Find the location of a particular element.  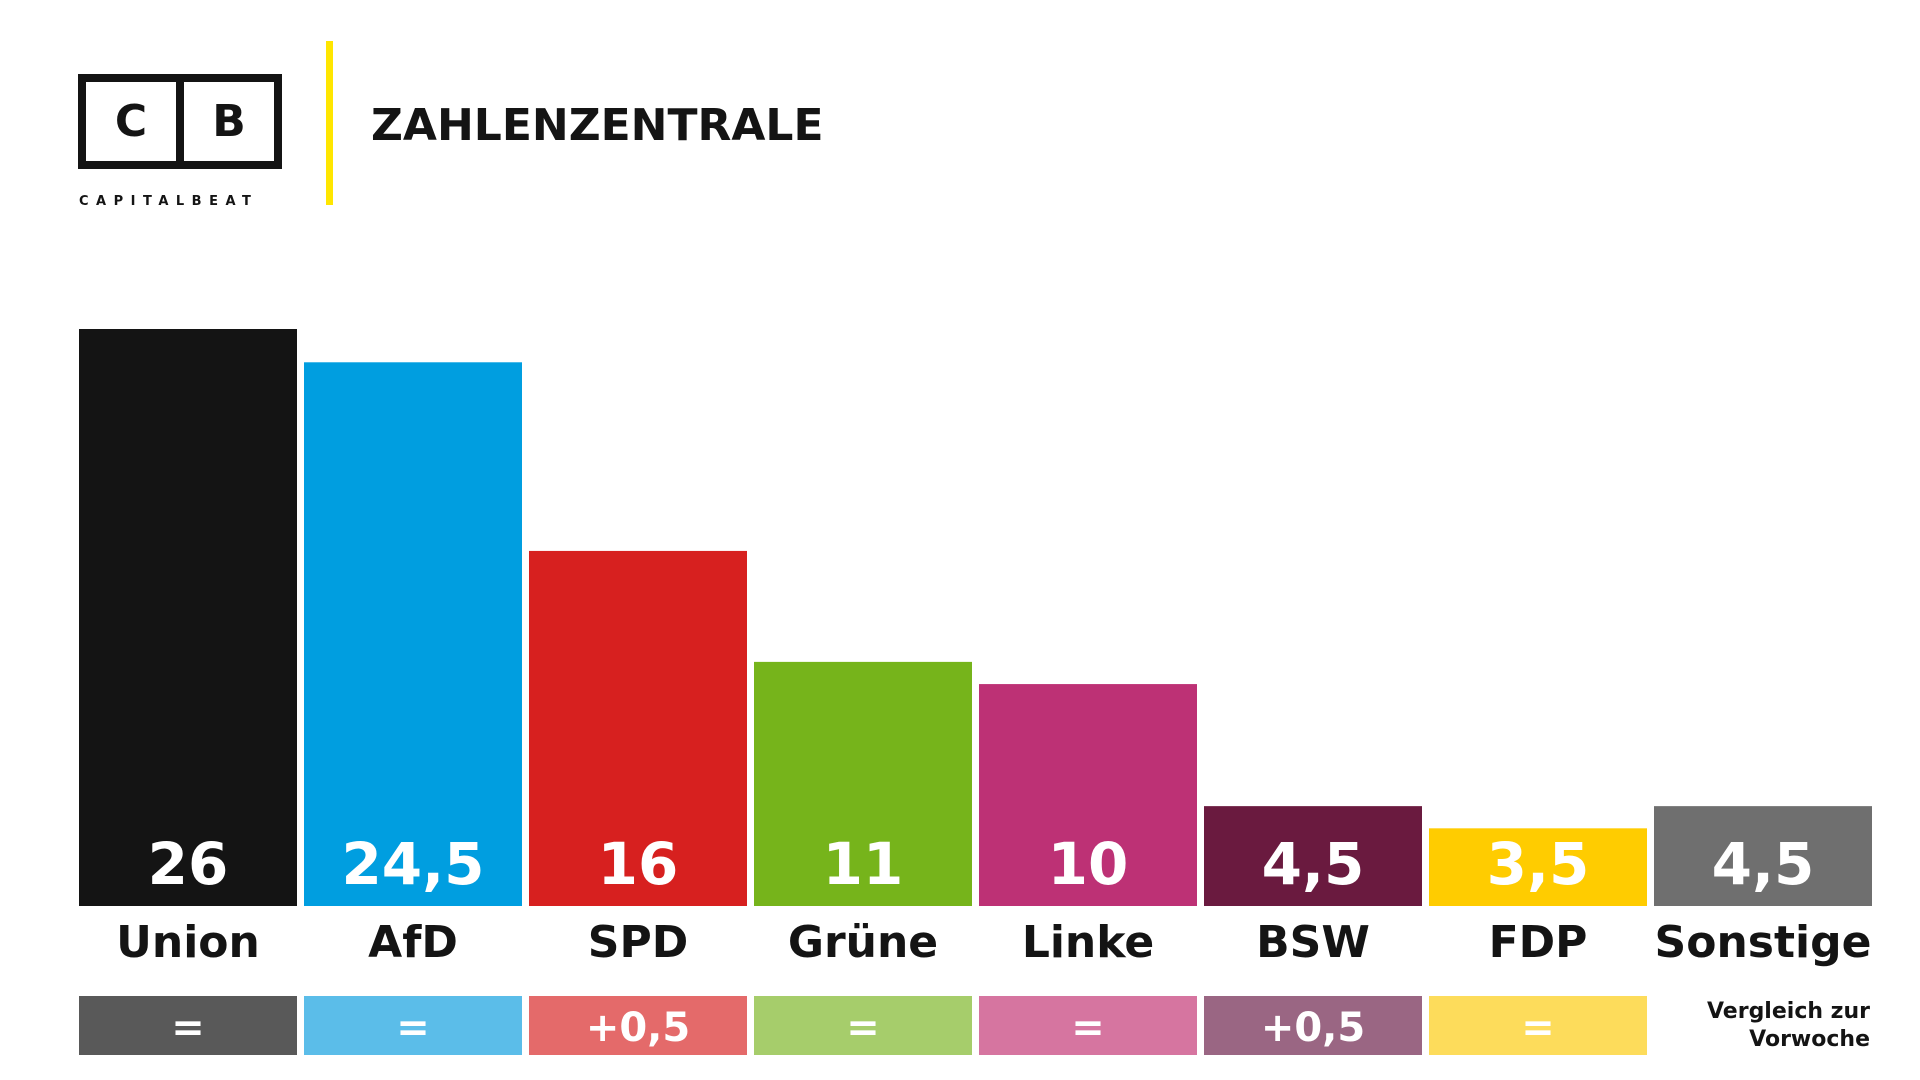

chart-title: ZAHLENZENTRALE is located at coordinates (597, 125).